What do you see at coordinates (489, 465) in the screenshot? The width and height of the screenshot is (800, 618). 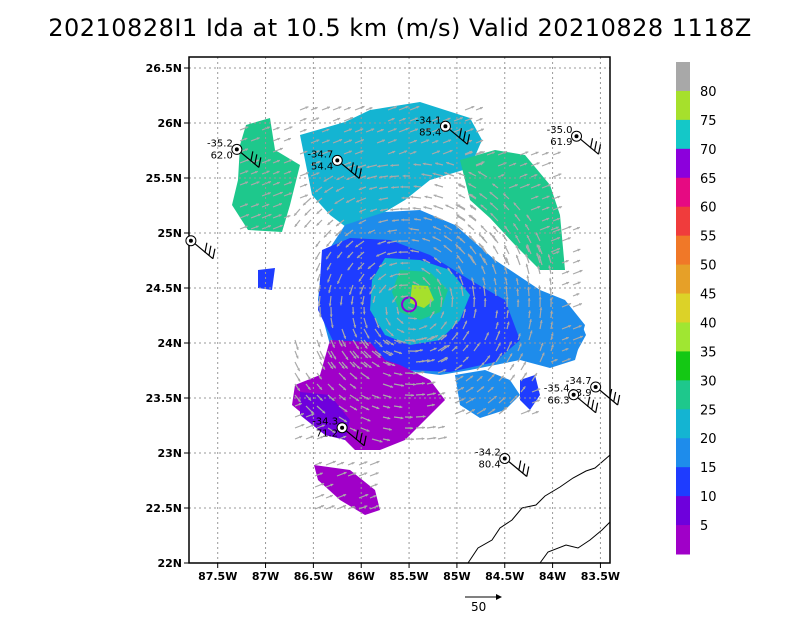 I see `station-value: 80.4` at bounding box center [489, 465].